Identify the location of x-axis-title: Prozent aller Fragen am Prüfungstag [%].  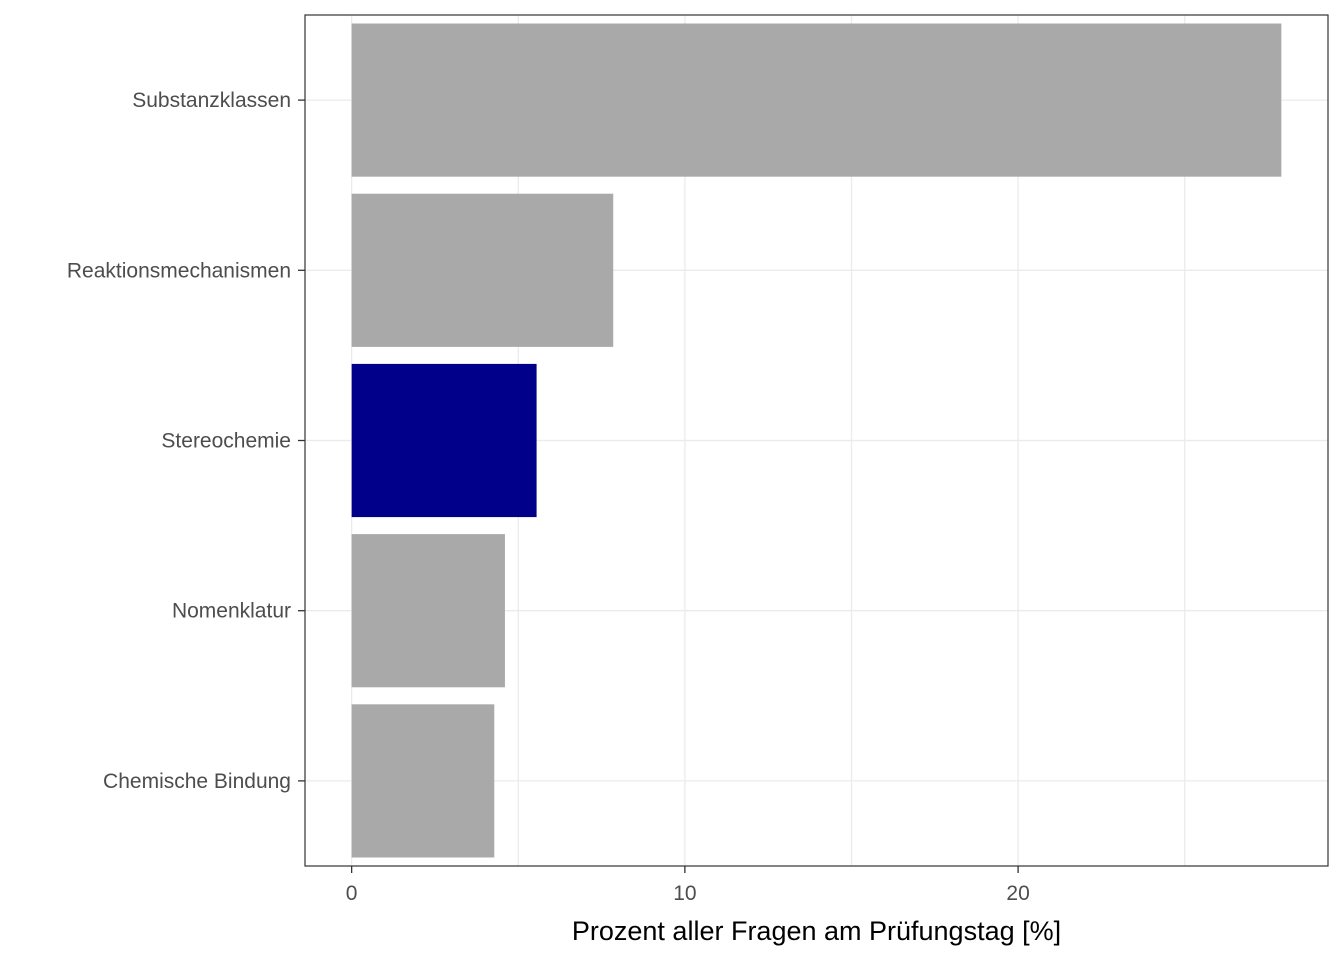
(816, 931).